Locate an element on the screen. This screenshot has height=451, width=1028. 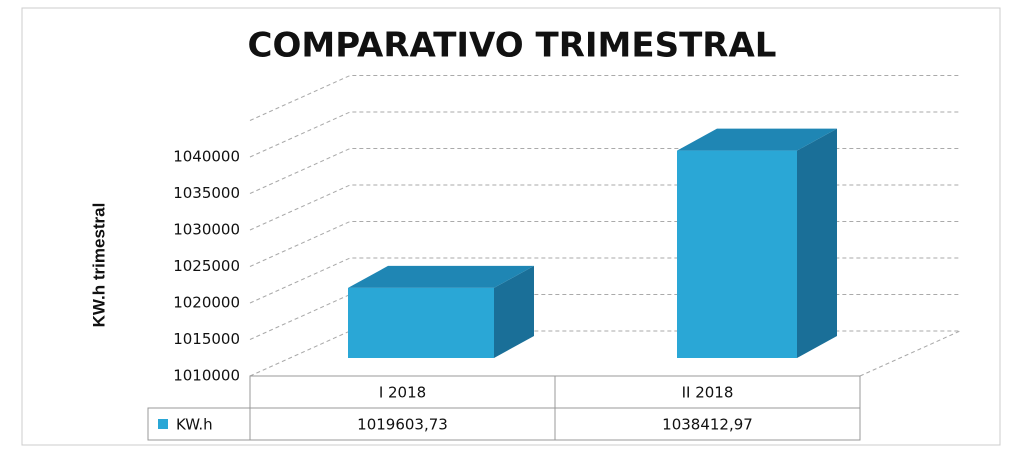
x-tick-label: I 2018 is located at coordinates (402, 393).